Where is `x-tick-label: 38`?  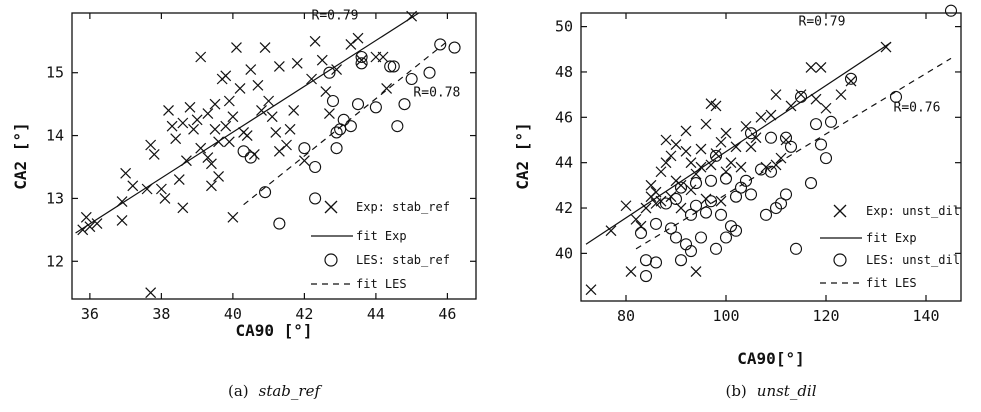 x-tick-label: 38 is located at coordinates (161, 314).